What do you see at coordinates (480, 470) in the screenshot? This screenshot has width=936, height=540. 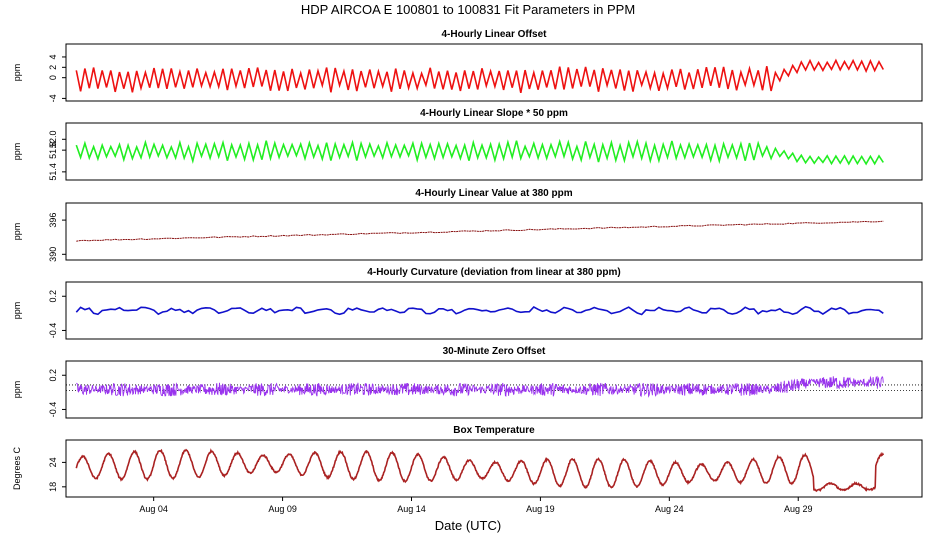 I see `data-series-box_temperature` at bounding box center [480, 470].